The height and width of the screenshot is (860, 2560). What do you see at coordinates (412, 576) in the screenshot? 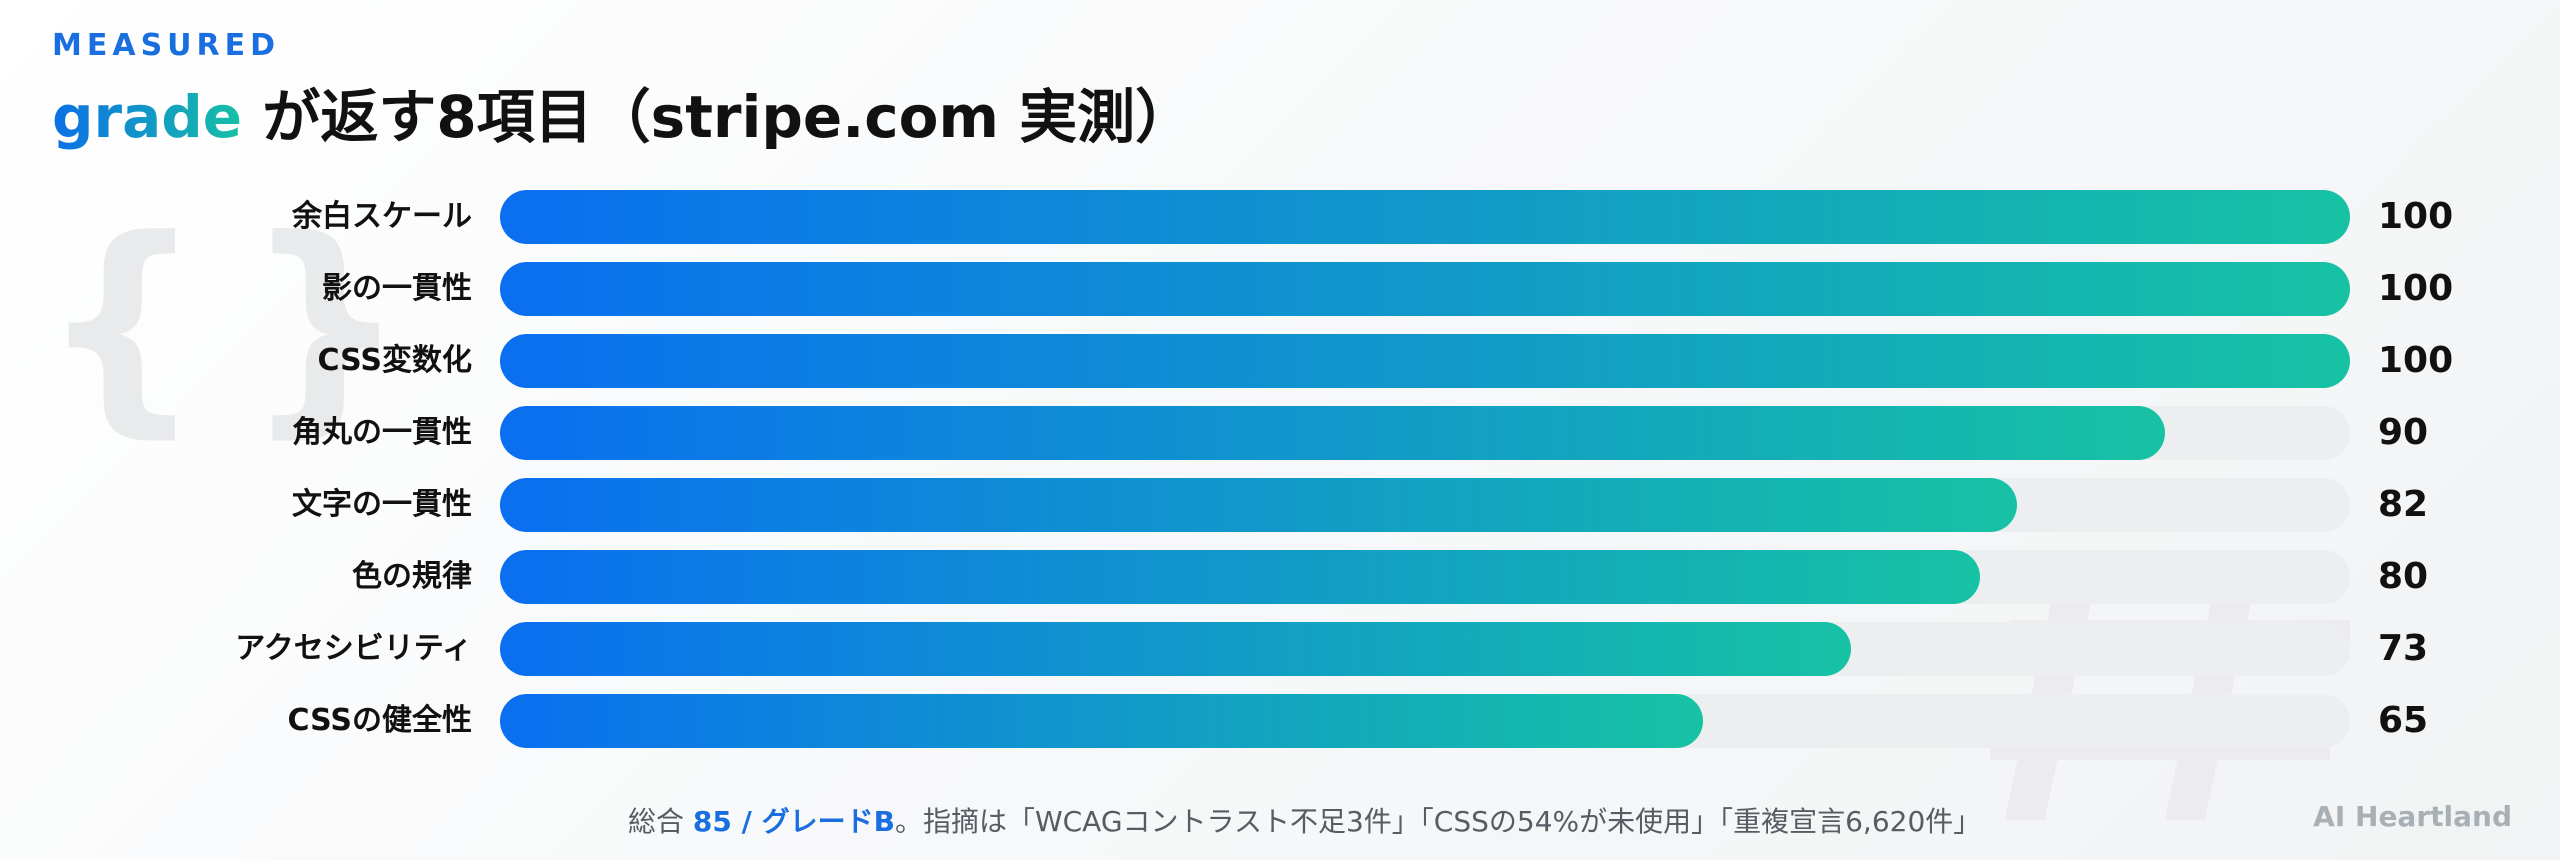
I see `bar-label: 色の規律` at bounding box center [412, 576].